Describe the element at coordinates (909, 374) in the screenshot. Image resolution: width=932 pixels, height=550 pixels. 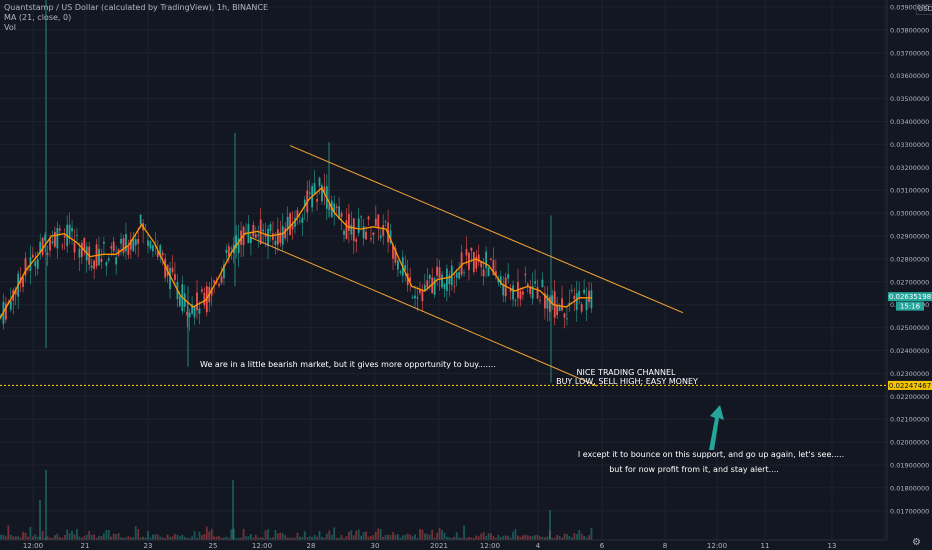
I see `y-tick-label: 0.02300000` at that location.